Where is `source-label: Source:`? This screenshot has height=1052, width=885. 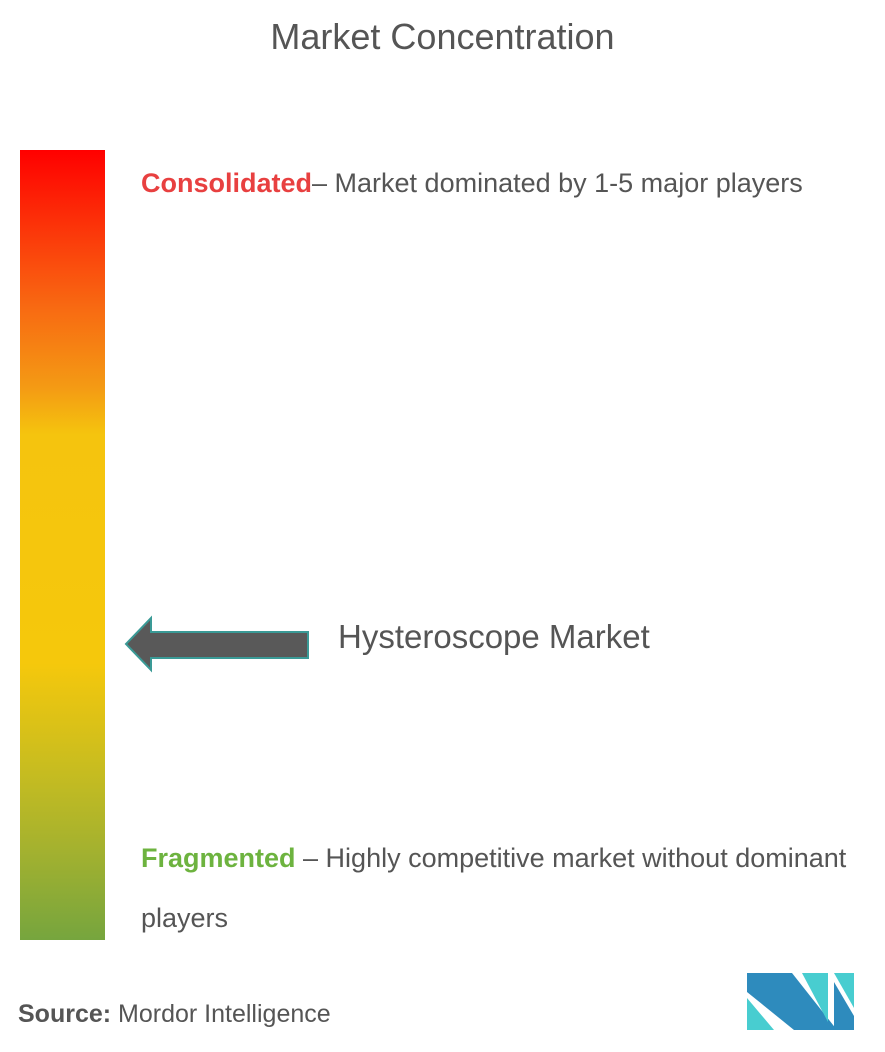
source-label: Source: is located at coordinates (65, 1014).